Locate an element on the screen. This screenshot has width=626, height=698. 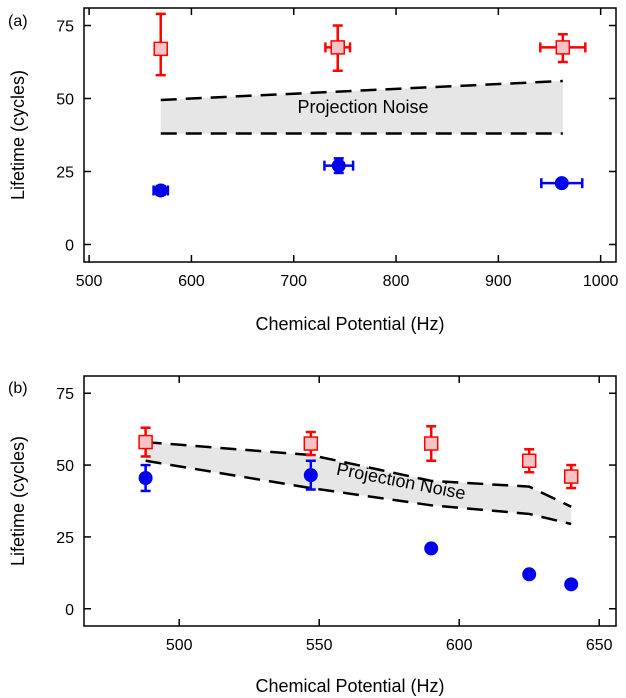
x-tick-label: 700 is located at coordinates (293, 281).